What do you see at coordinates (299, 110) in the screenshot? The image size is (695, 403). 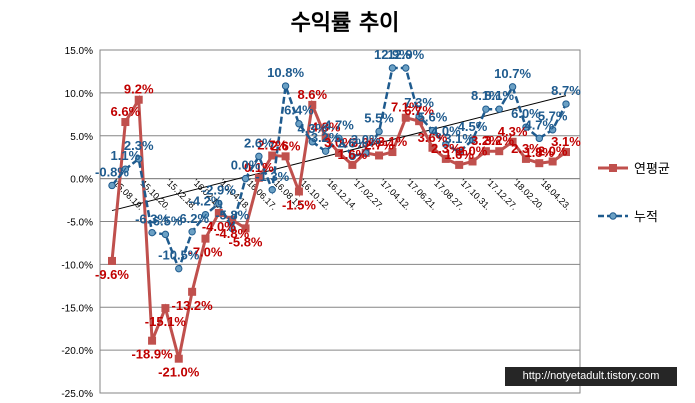 I see `data-label: 6.4%` at bounding box center [299, 110].